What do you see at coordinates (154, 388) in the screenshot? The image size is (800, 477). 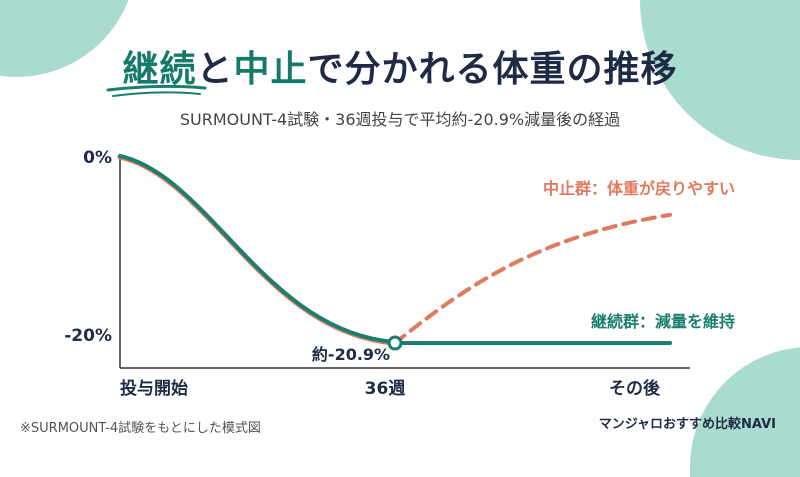 I see `x-tick-label: 投与開始` at bounding box center [154, 388].